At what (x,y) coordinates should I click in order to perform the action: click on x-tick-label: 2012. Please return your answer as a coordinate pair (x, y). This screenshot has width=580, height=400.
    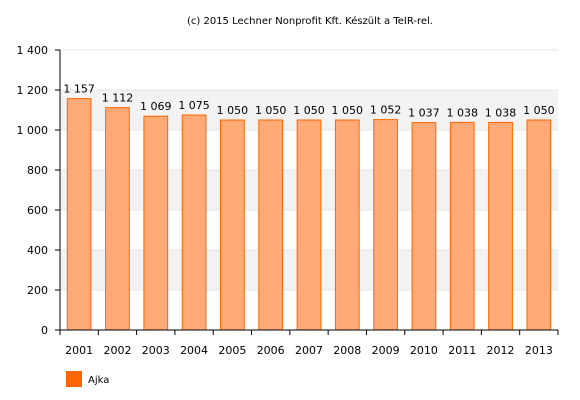
    Looking at the image, I should click on (501, 350).